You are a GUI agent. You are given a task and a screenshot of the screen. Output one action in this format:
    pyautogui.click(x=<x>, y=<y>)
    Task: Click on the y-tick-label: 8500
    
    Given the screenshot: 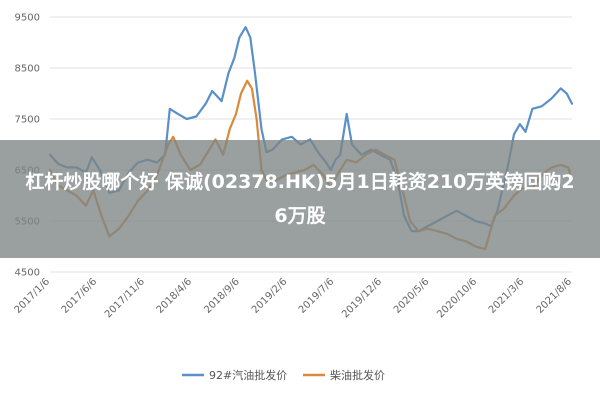 What is the action you would take?
    pyautogui.click(x=27, y=69)
    